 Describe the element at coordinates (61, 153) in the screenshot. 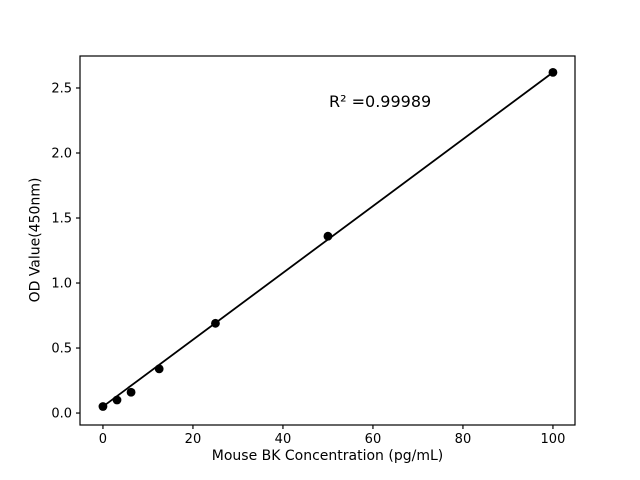

I see `y-tick-label: 2.0` at that location.